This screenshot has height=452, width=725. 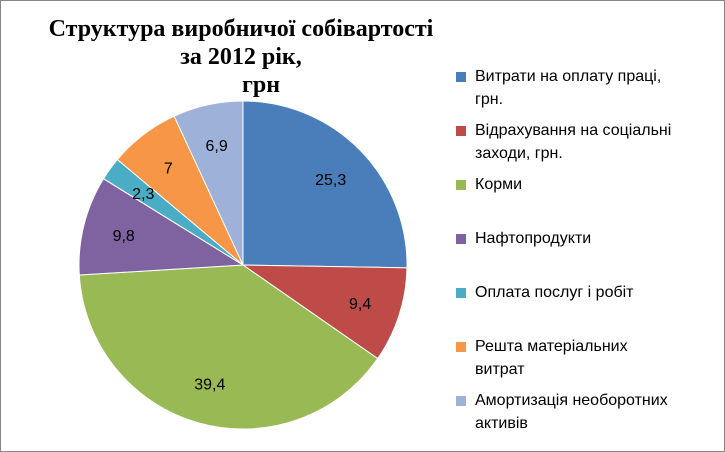 What do you see at coordinates (330, 180) in the screenshot?
I see `data-label-1: 25,3` at bounding box center [330, 180].